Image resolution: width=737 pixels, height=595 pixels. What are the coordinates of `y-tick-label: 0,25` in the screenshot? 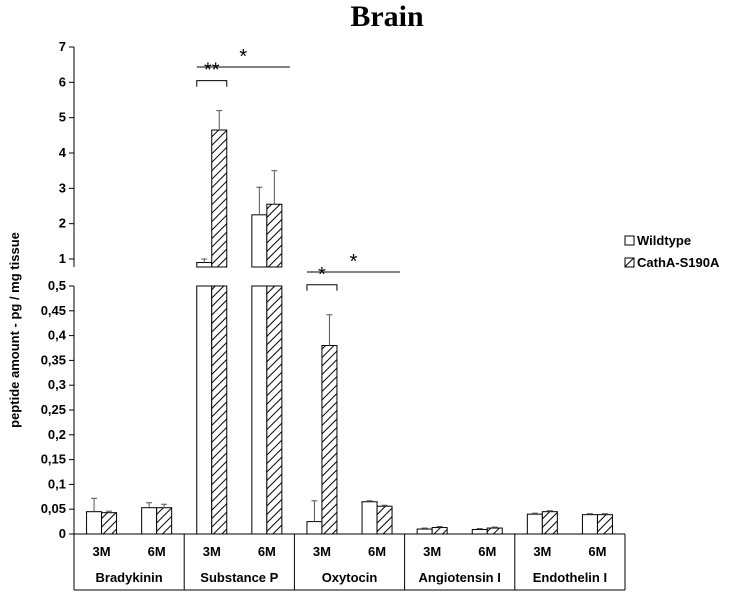 It's located at (53, 409).